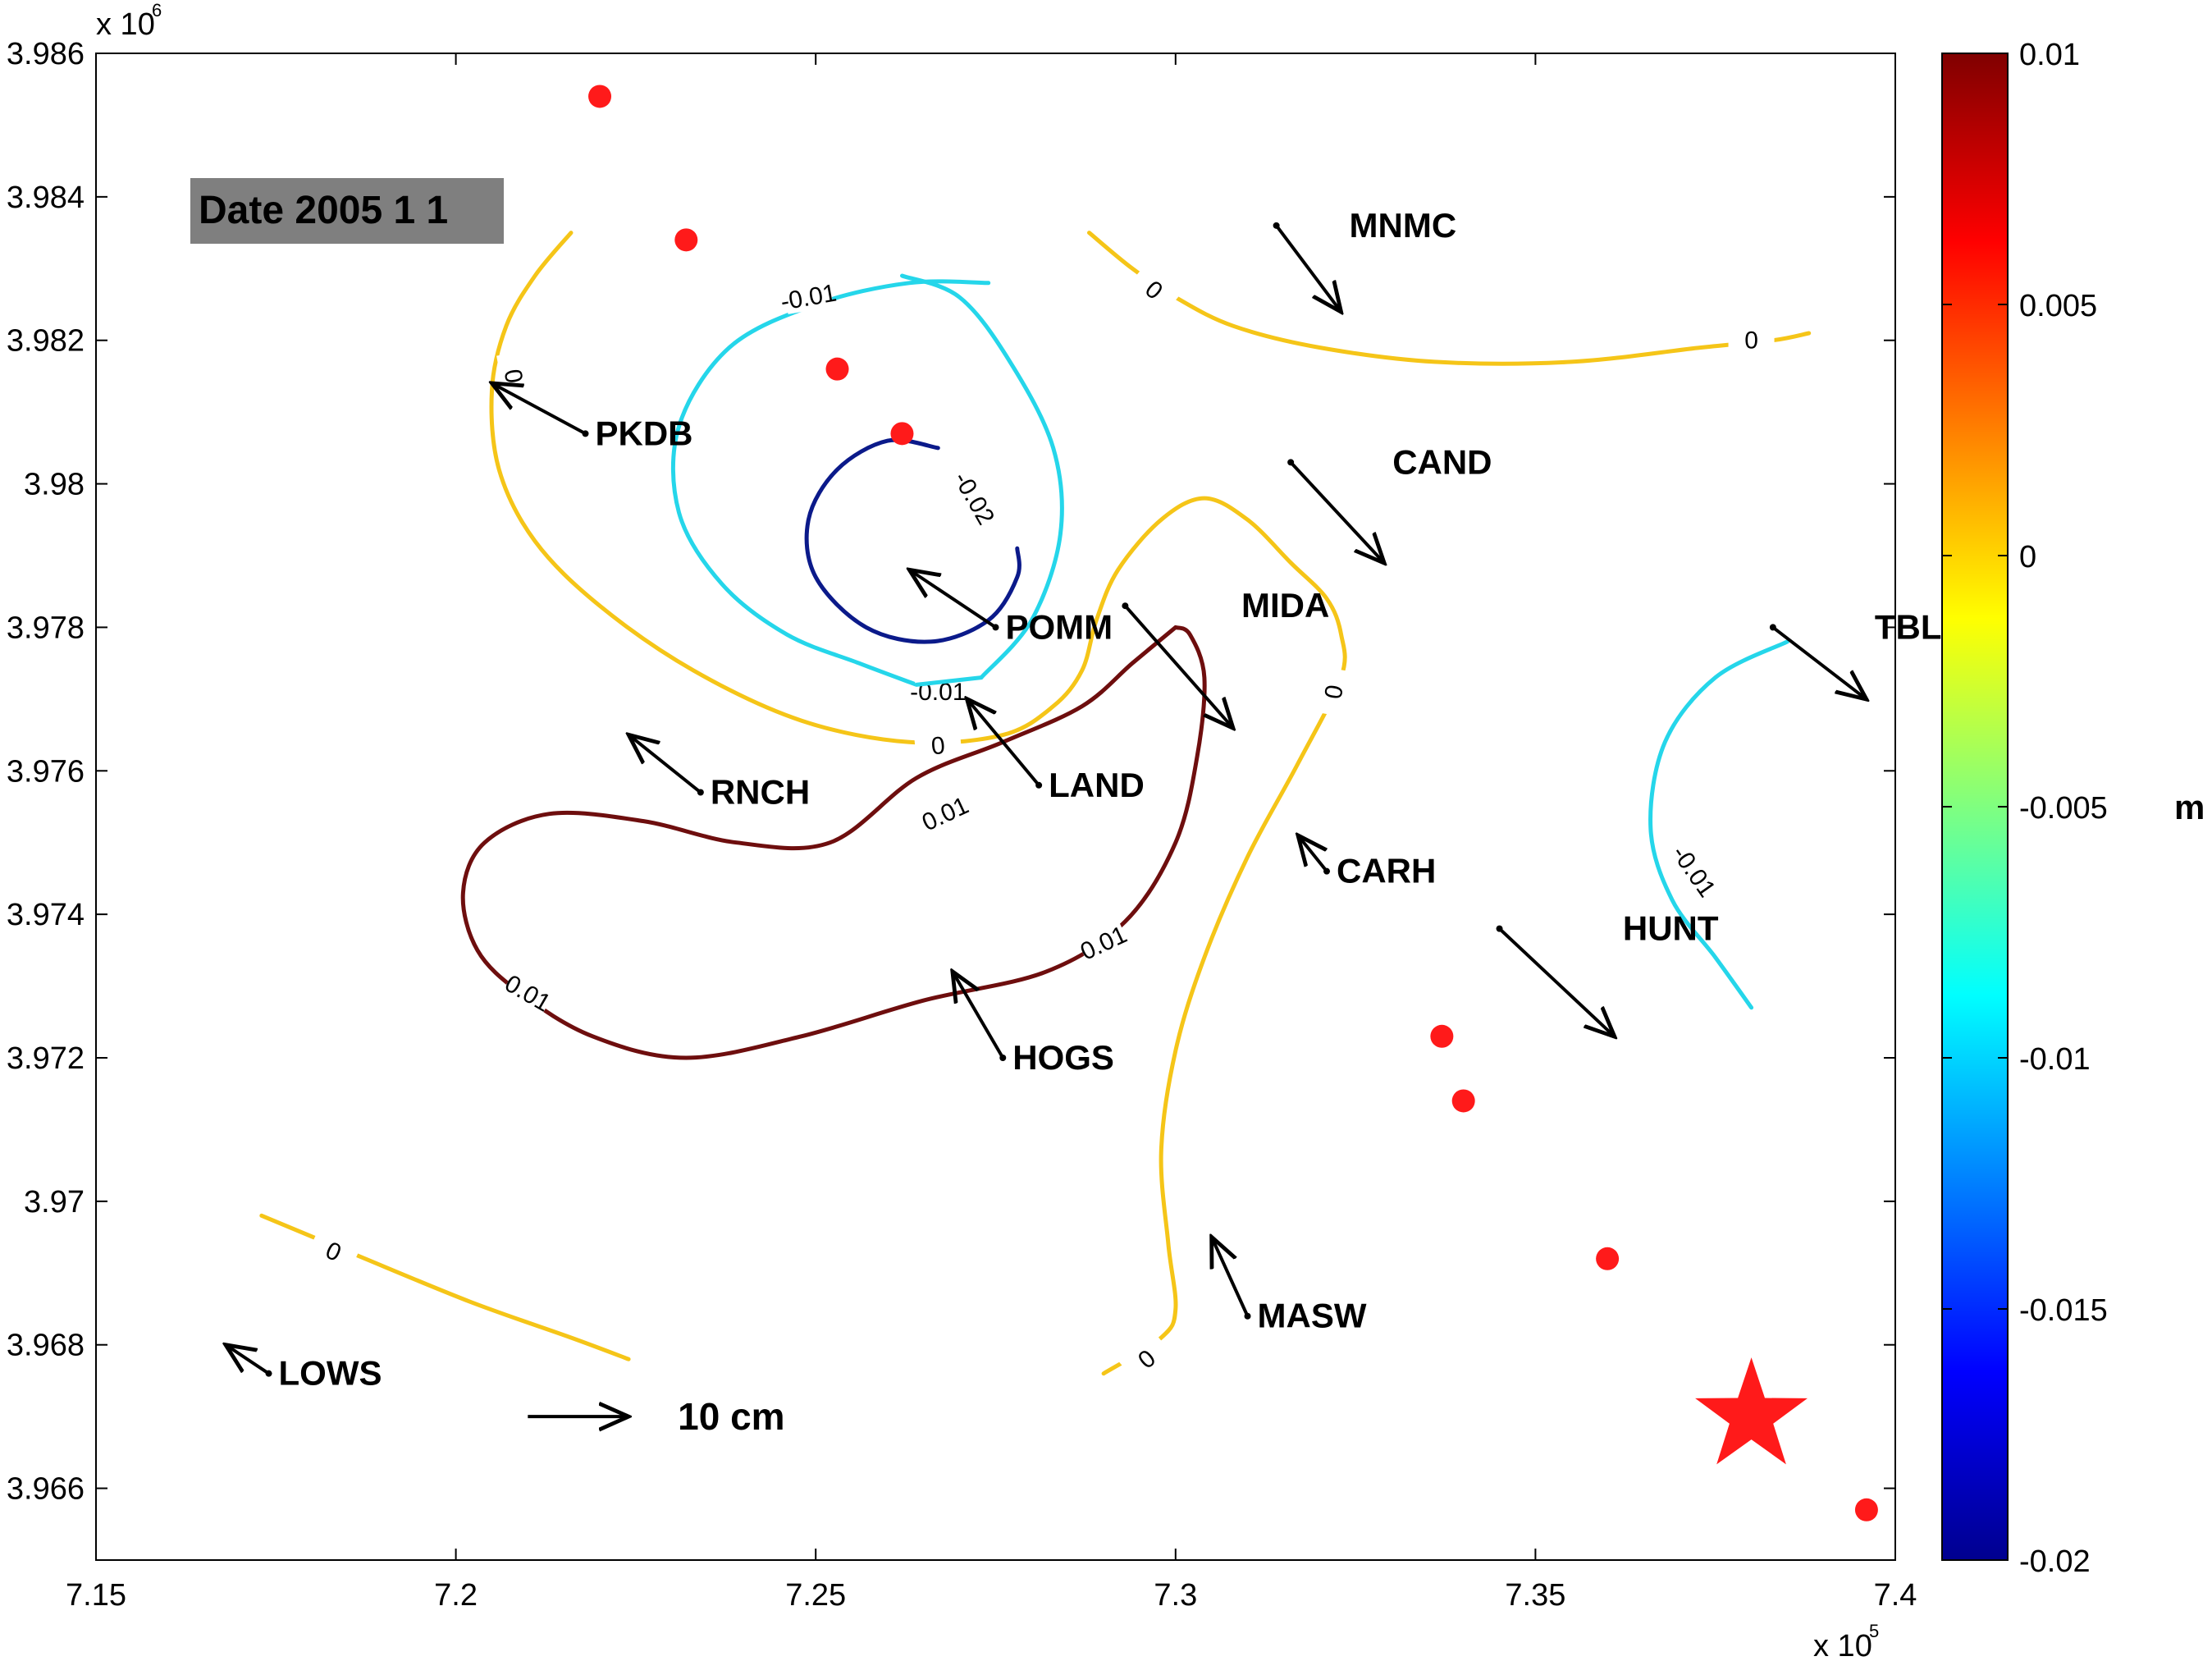 This screenshot has width=2212, height=1661. Describe the element at coordinates (1671, 928) in the screenshot. I see `station-label: HUNT` at that location.